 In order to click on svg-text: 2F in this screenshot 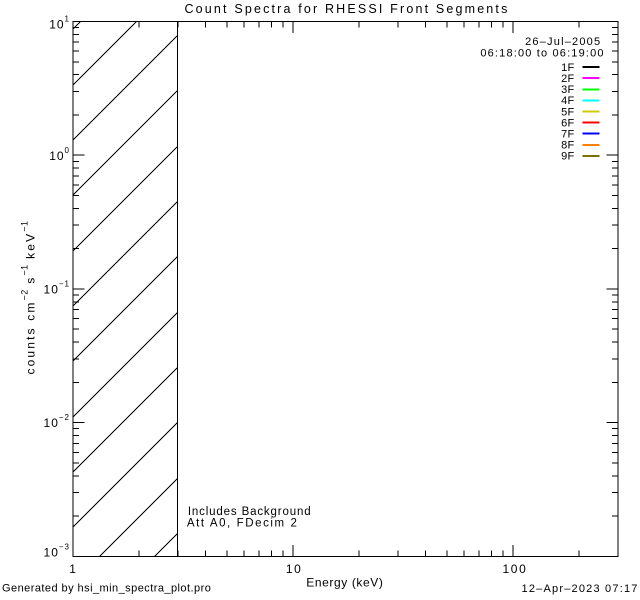, I will do `click(567, 79)`.